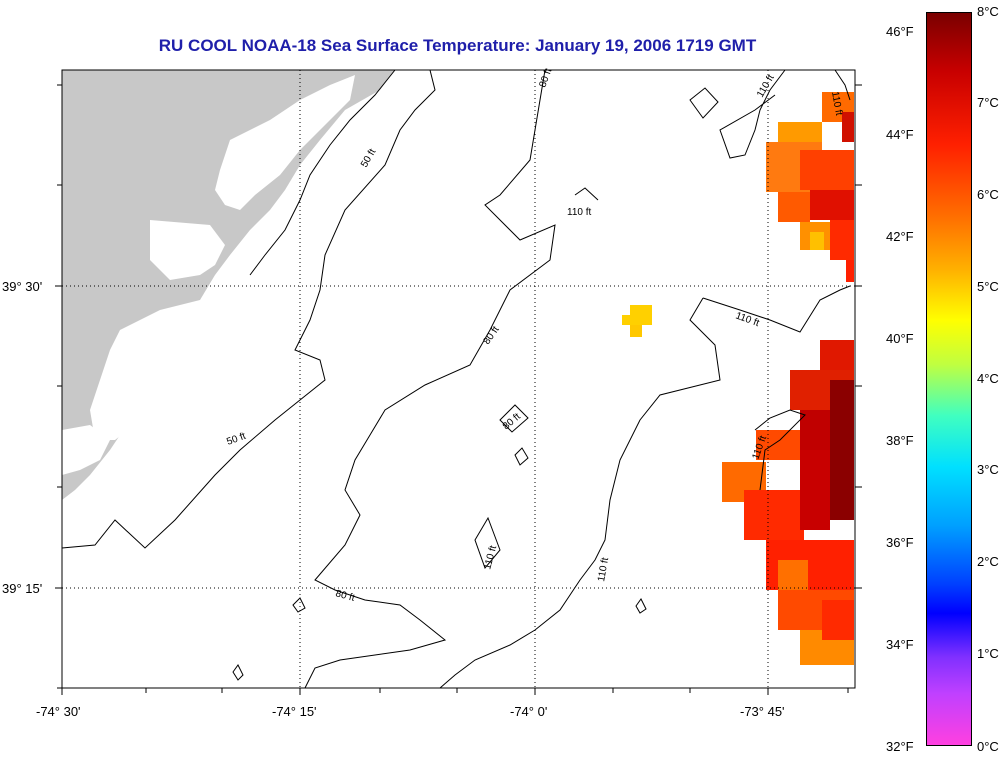 The width and height of the screenshot is (1008, 761). Describe the element at coordinates (900, 440) in the screenshot. I see `colorbar-f-label: 38°F` at that location.